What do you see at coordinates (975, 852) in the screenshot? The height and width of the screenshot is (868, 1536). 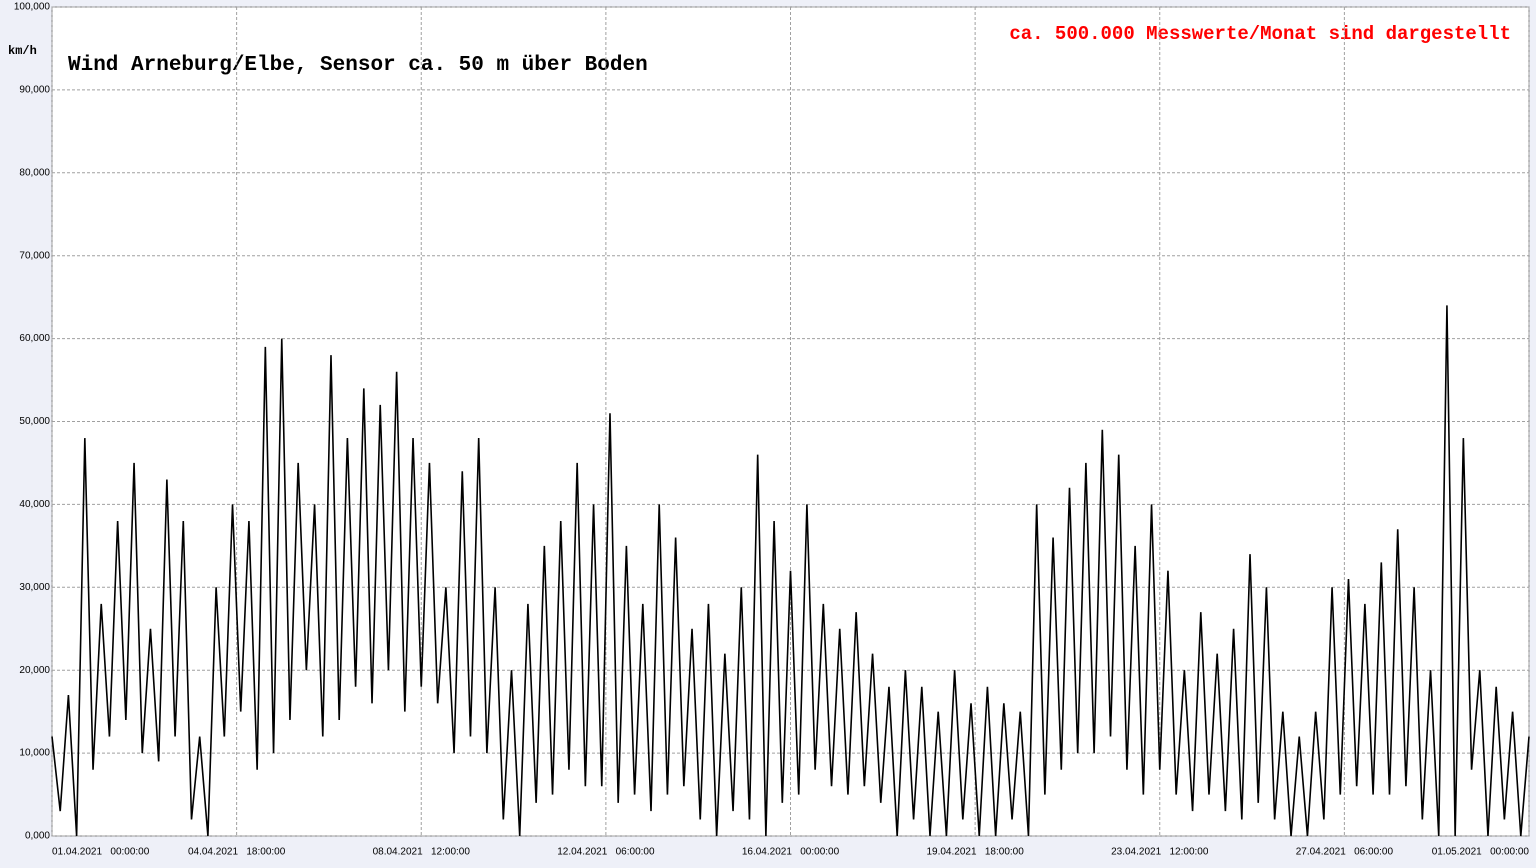 I see `x-tick-label: 19.04.2021 18:00:00` at bounding box center [975, 852].